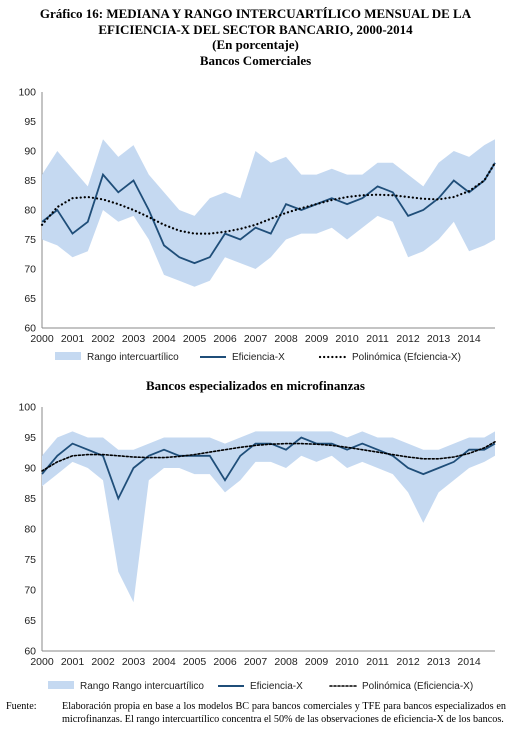 Image resolution: width=511 pixels, height=748 pixels. What do you see at coordinates (133, 357) in the screenshot?
I see `legend-band-label: Rango intercuartílico` at bounding box center [133, 357].